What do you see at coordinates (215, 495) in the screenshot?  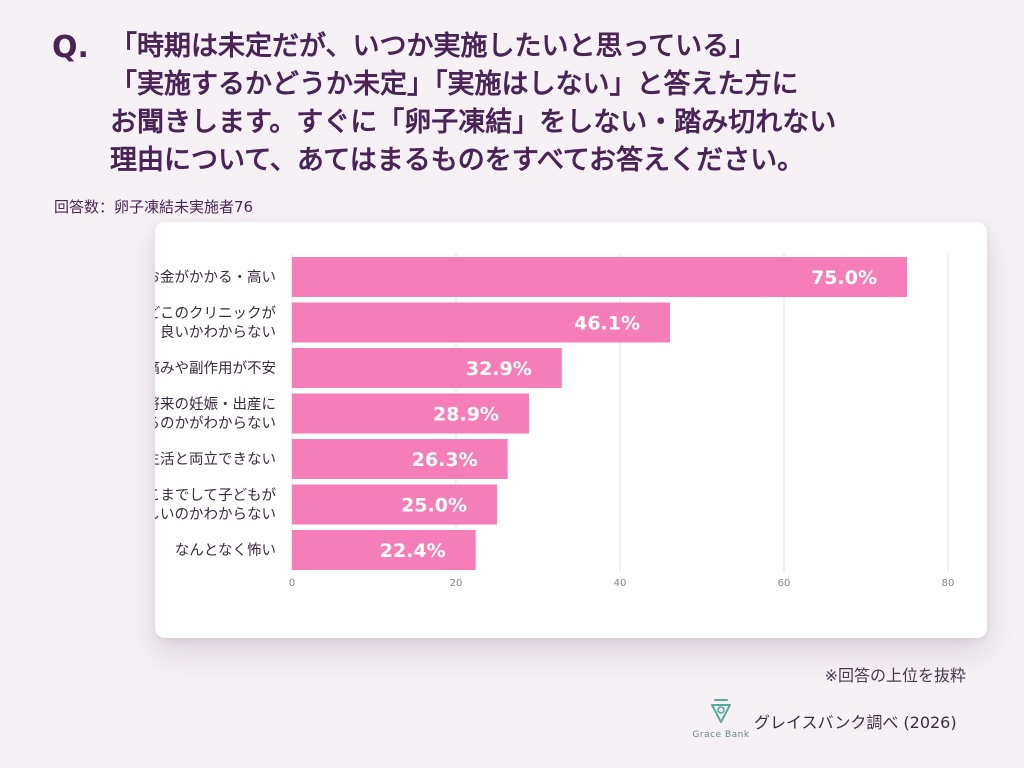 I see `category-label: そこまでして子どもが` at bounding box center [215, 495].